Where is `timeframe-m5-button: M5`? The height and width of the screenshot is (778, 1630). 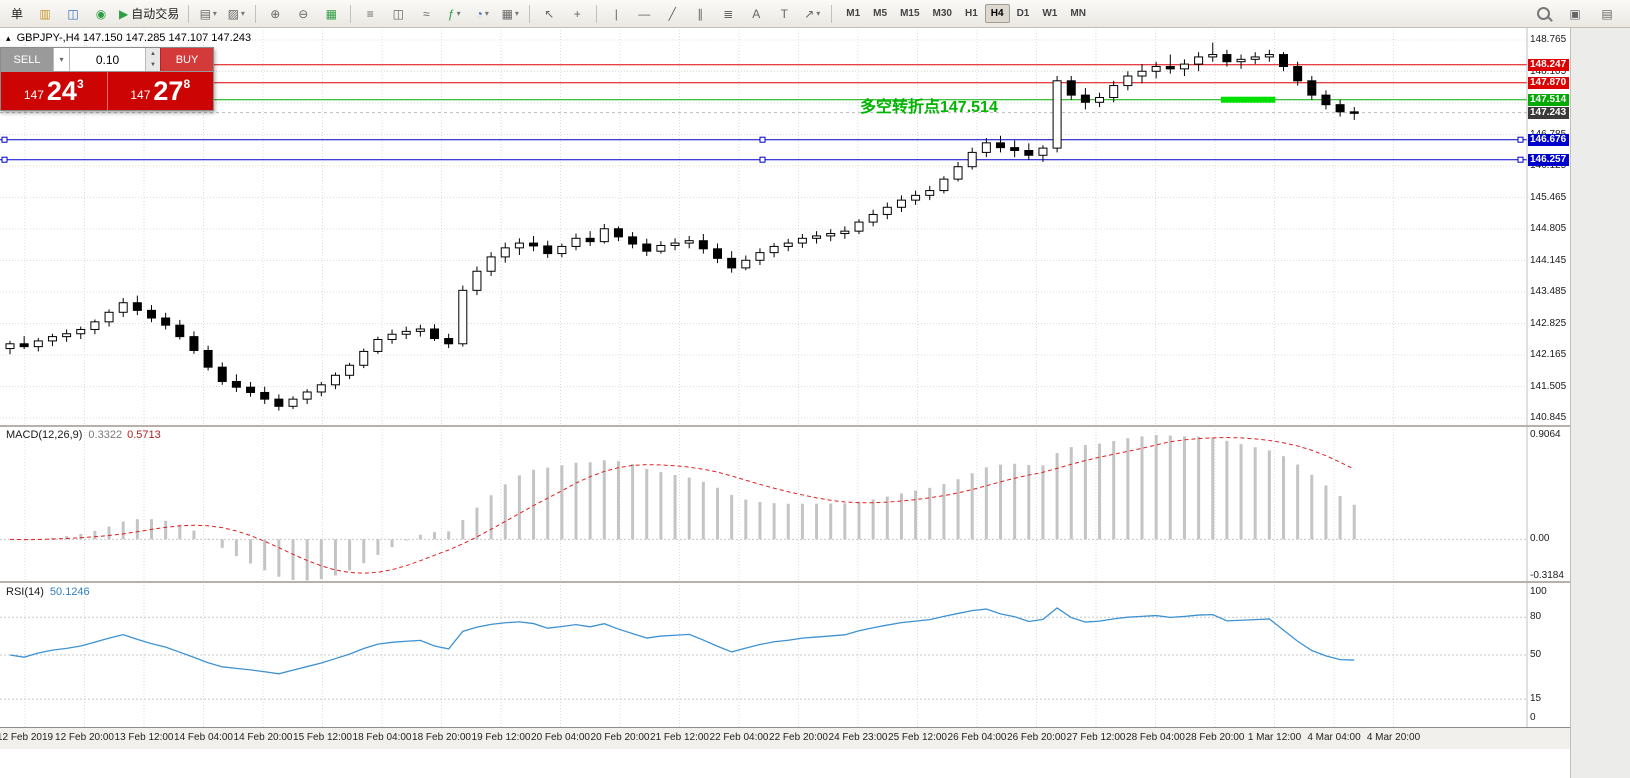 timeframe-m5-button: M5 is located at coordinates (880, 13).